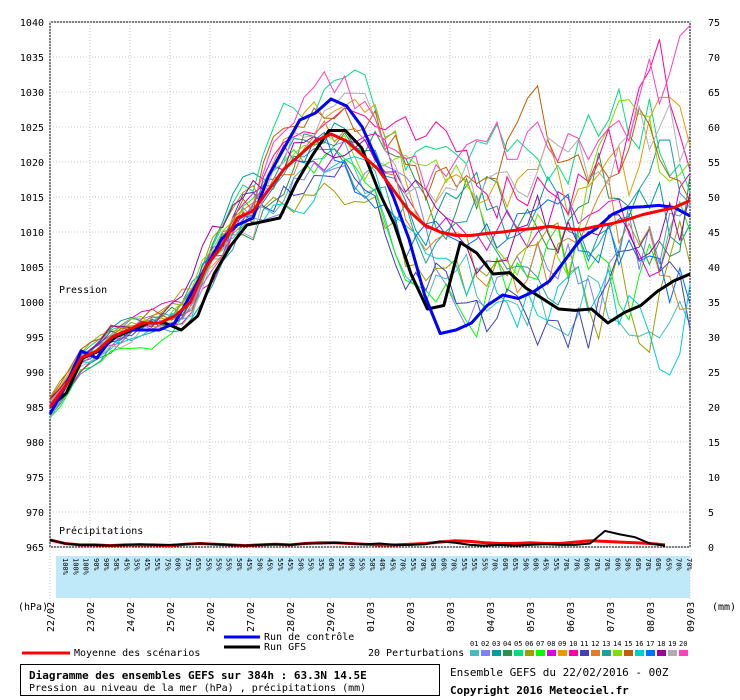  What do you see at coordinates (211, 617) in the screenshot?
I see `x-tick-label: 26/02` at bounding box center [211, 617].